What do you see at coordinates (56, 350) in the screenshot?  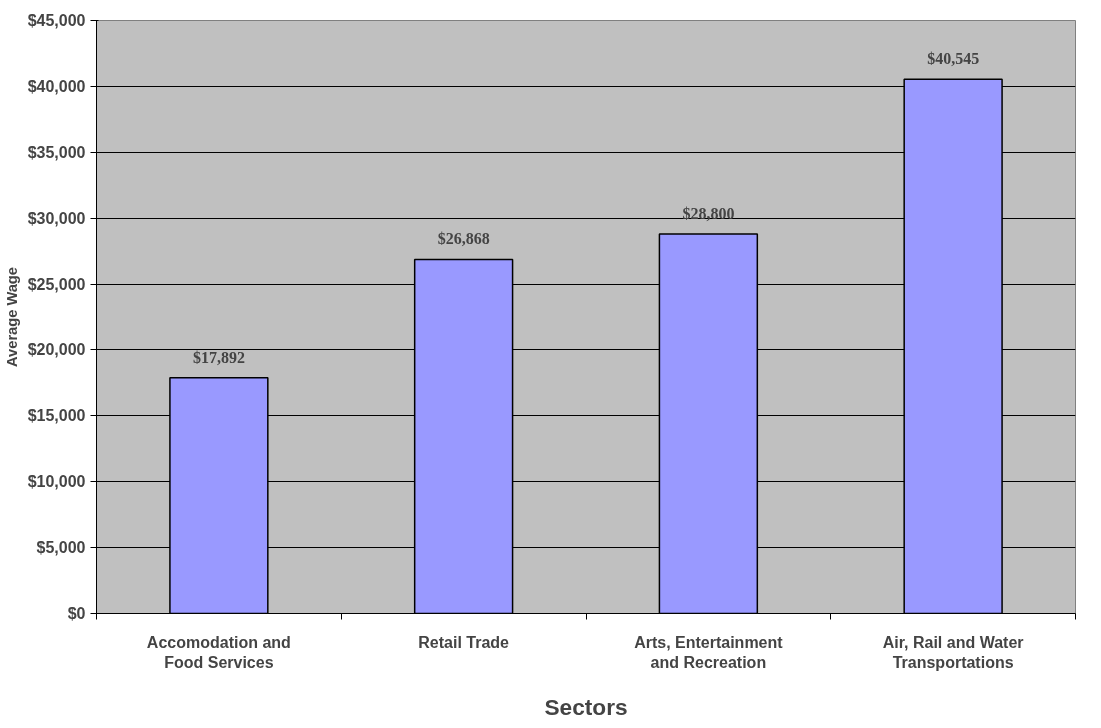 I see `y-tick-label: $20,000` at bounding box center [56, 350].